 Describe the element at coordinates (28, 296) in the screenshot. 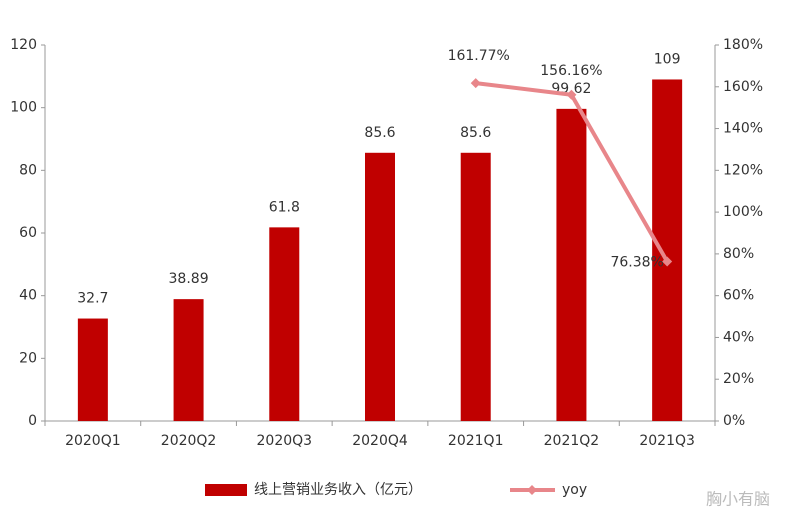

I see `y-tick-label: 40` at that location.